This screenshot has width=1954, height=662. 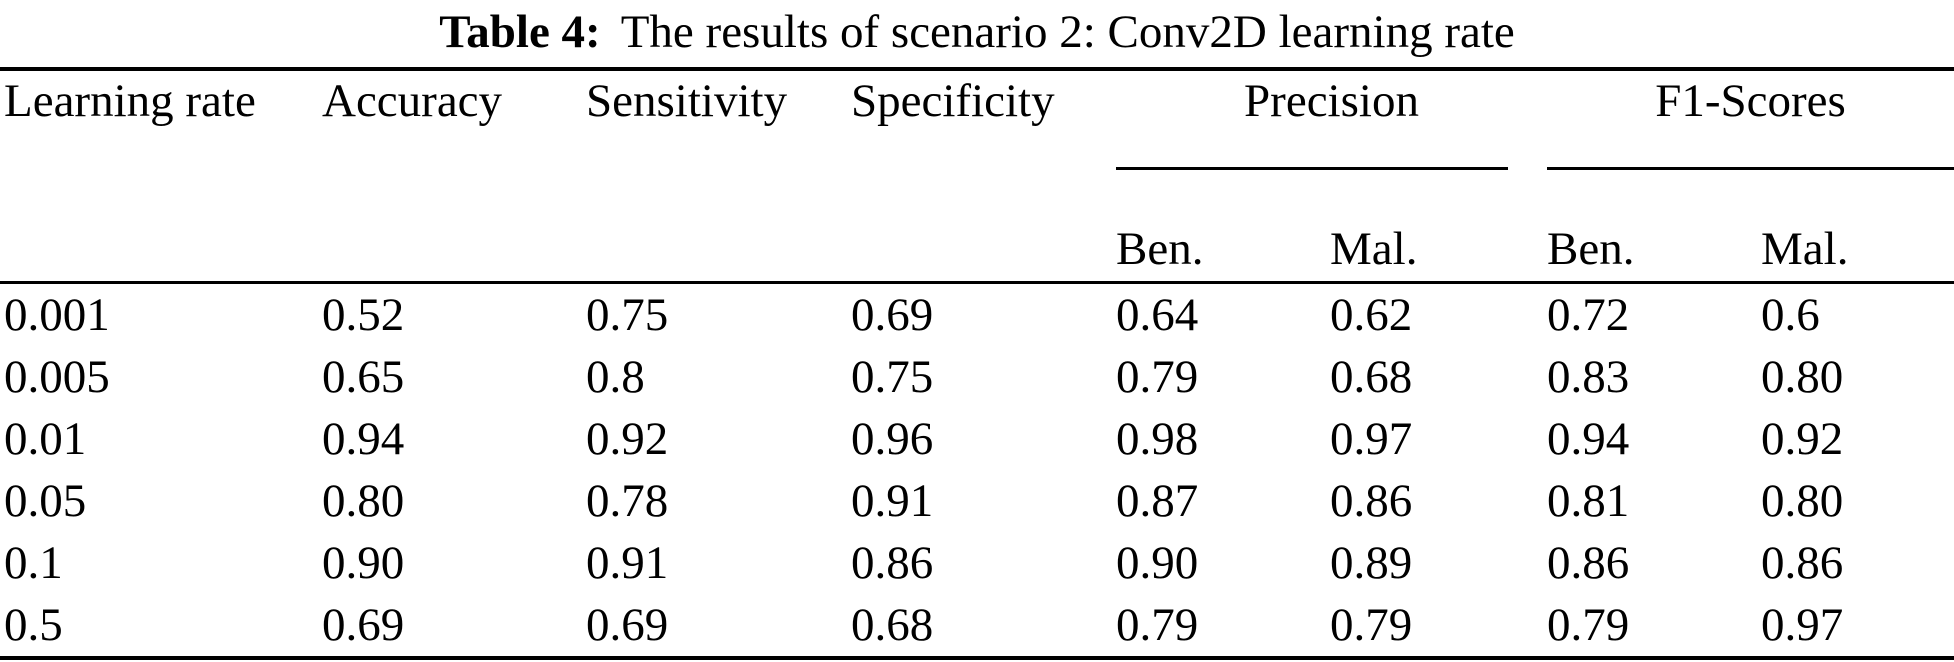 What do you see at coordinates (1439, 227) in the screenshot?
I see `subcolumn-header-precision-mal: Mal.` at bounding box center [1439, 227].